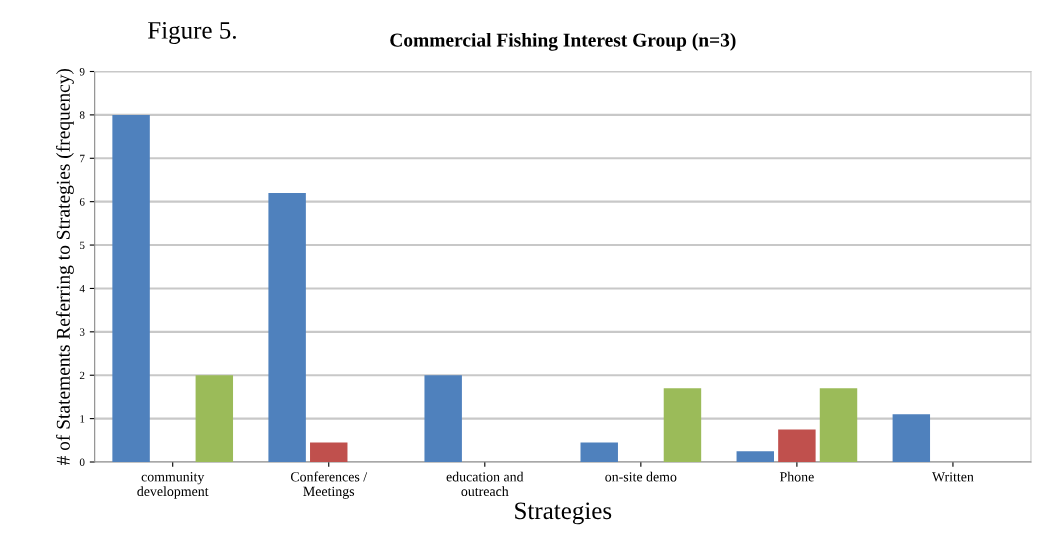 This screenshot has height=550, width=1052. I want to click on y-tick-label: 1, so click(82, 419).